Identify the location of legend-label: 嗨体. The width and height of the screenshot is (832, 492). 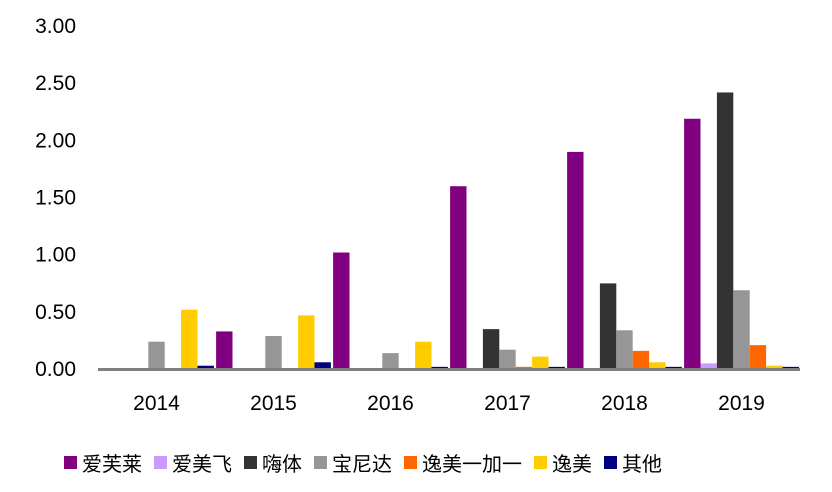
(282, 464).